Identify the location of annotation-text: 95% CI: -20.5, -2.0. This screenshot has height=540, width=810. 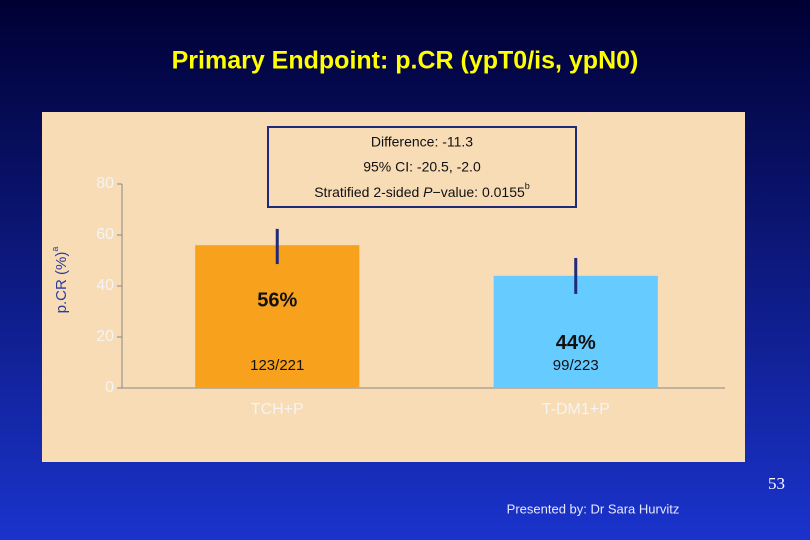
(422, 167).